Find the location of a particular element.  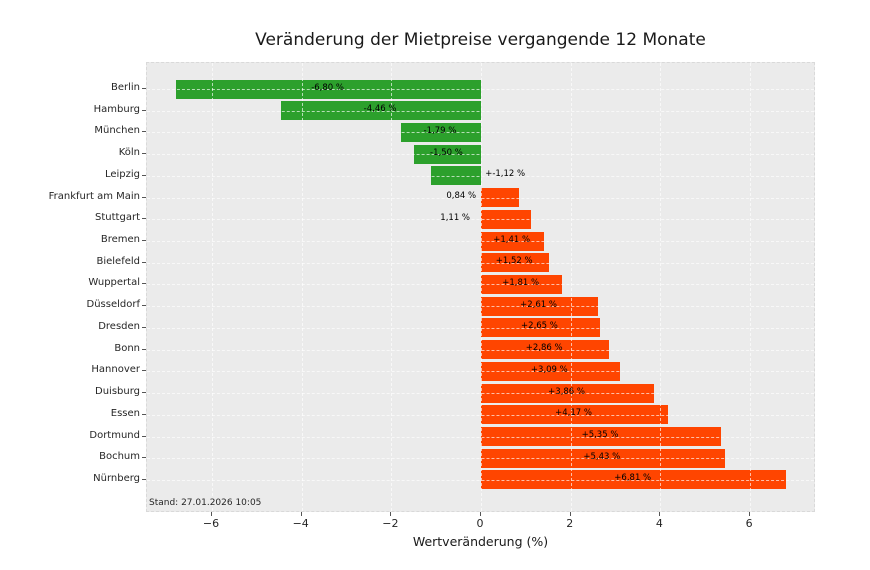

y-tick-label: Dresden is located at coordinates (119, 326).